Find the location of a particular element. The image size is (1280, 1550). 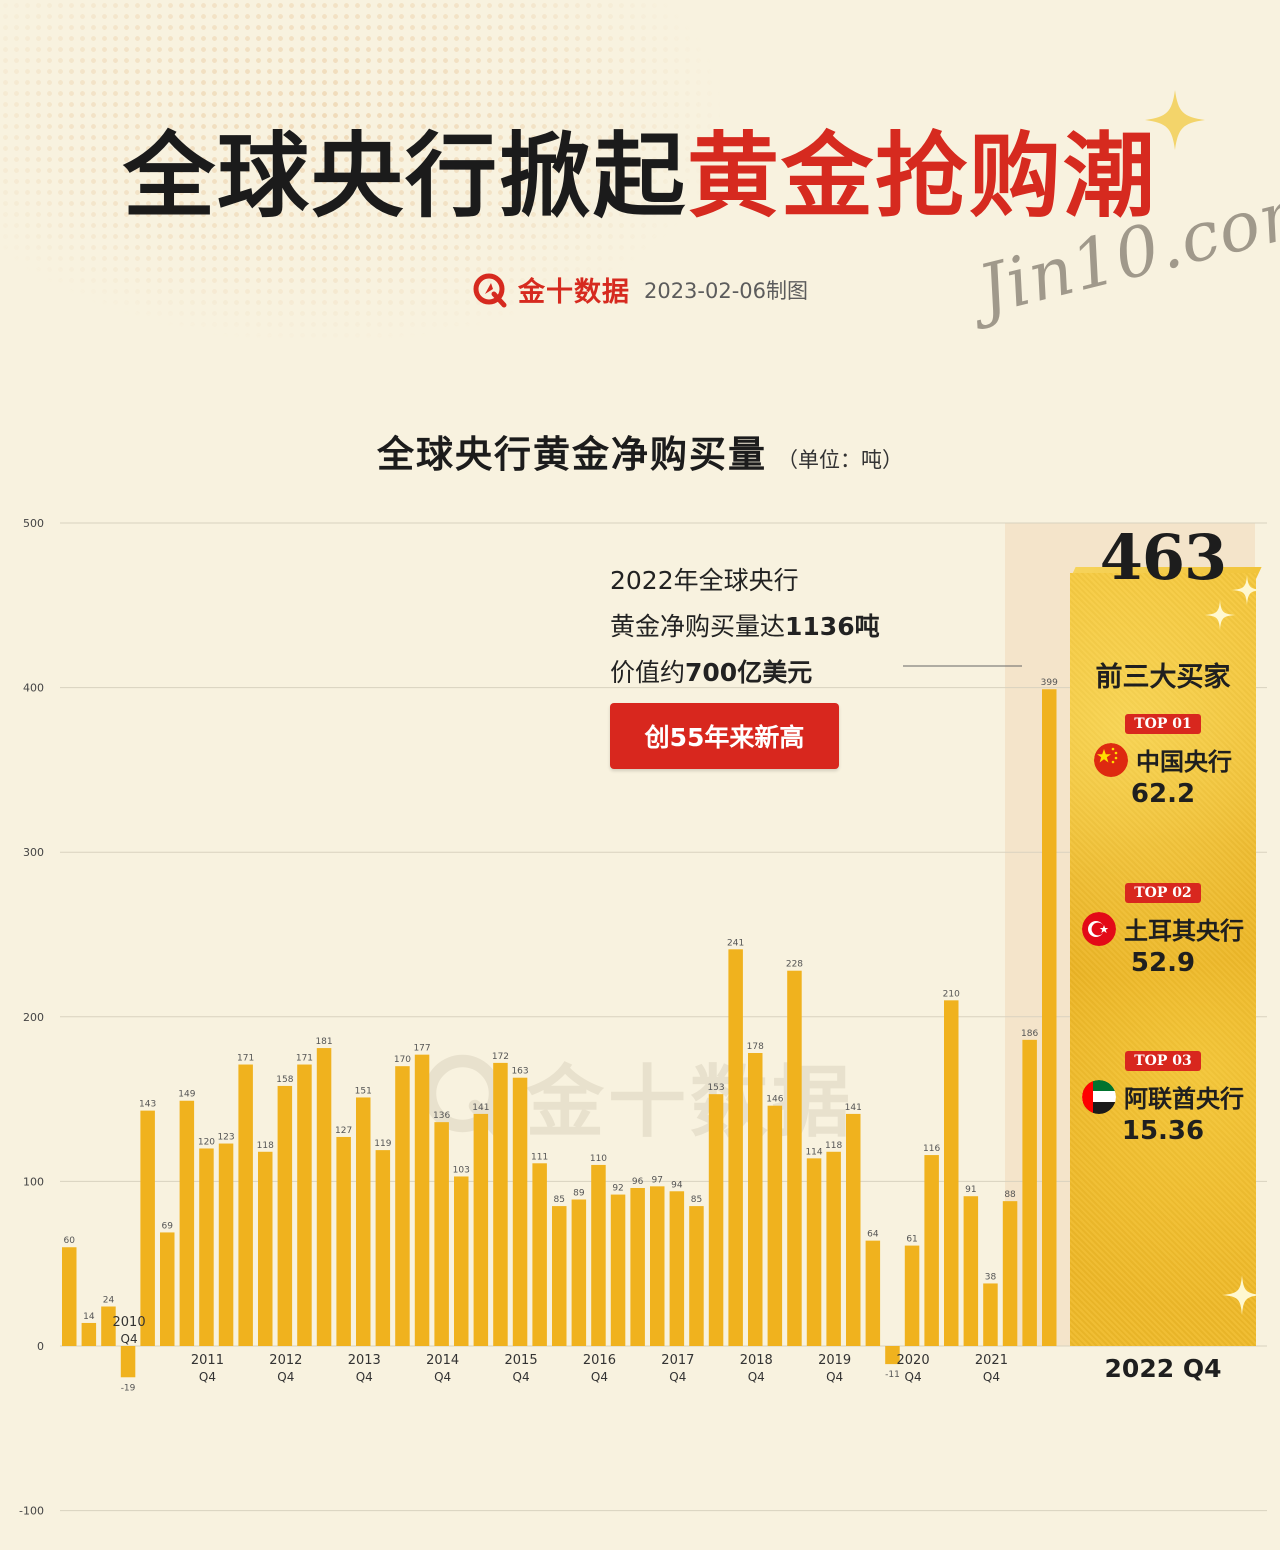

bar-value-label: 127 is located at coordinates (343, 1131).